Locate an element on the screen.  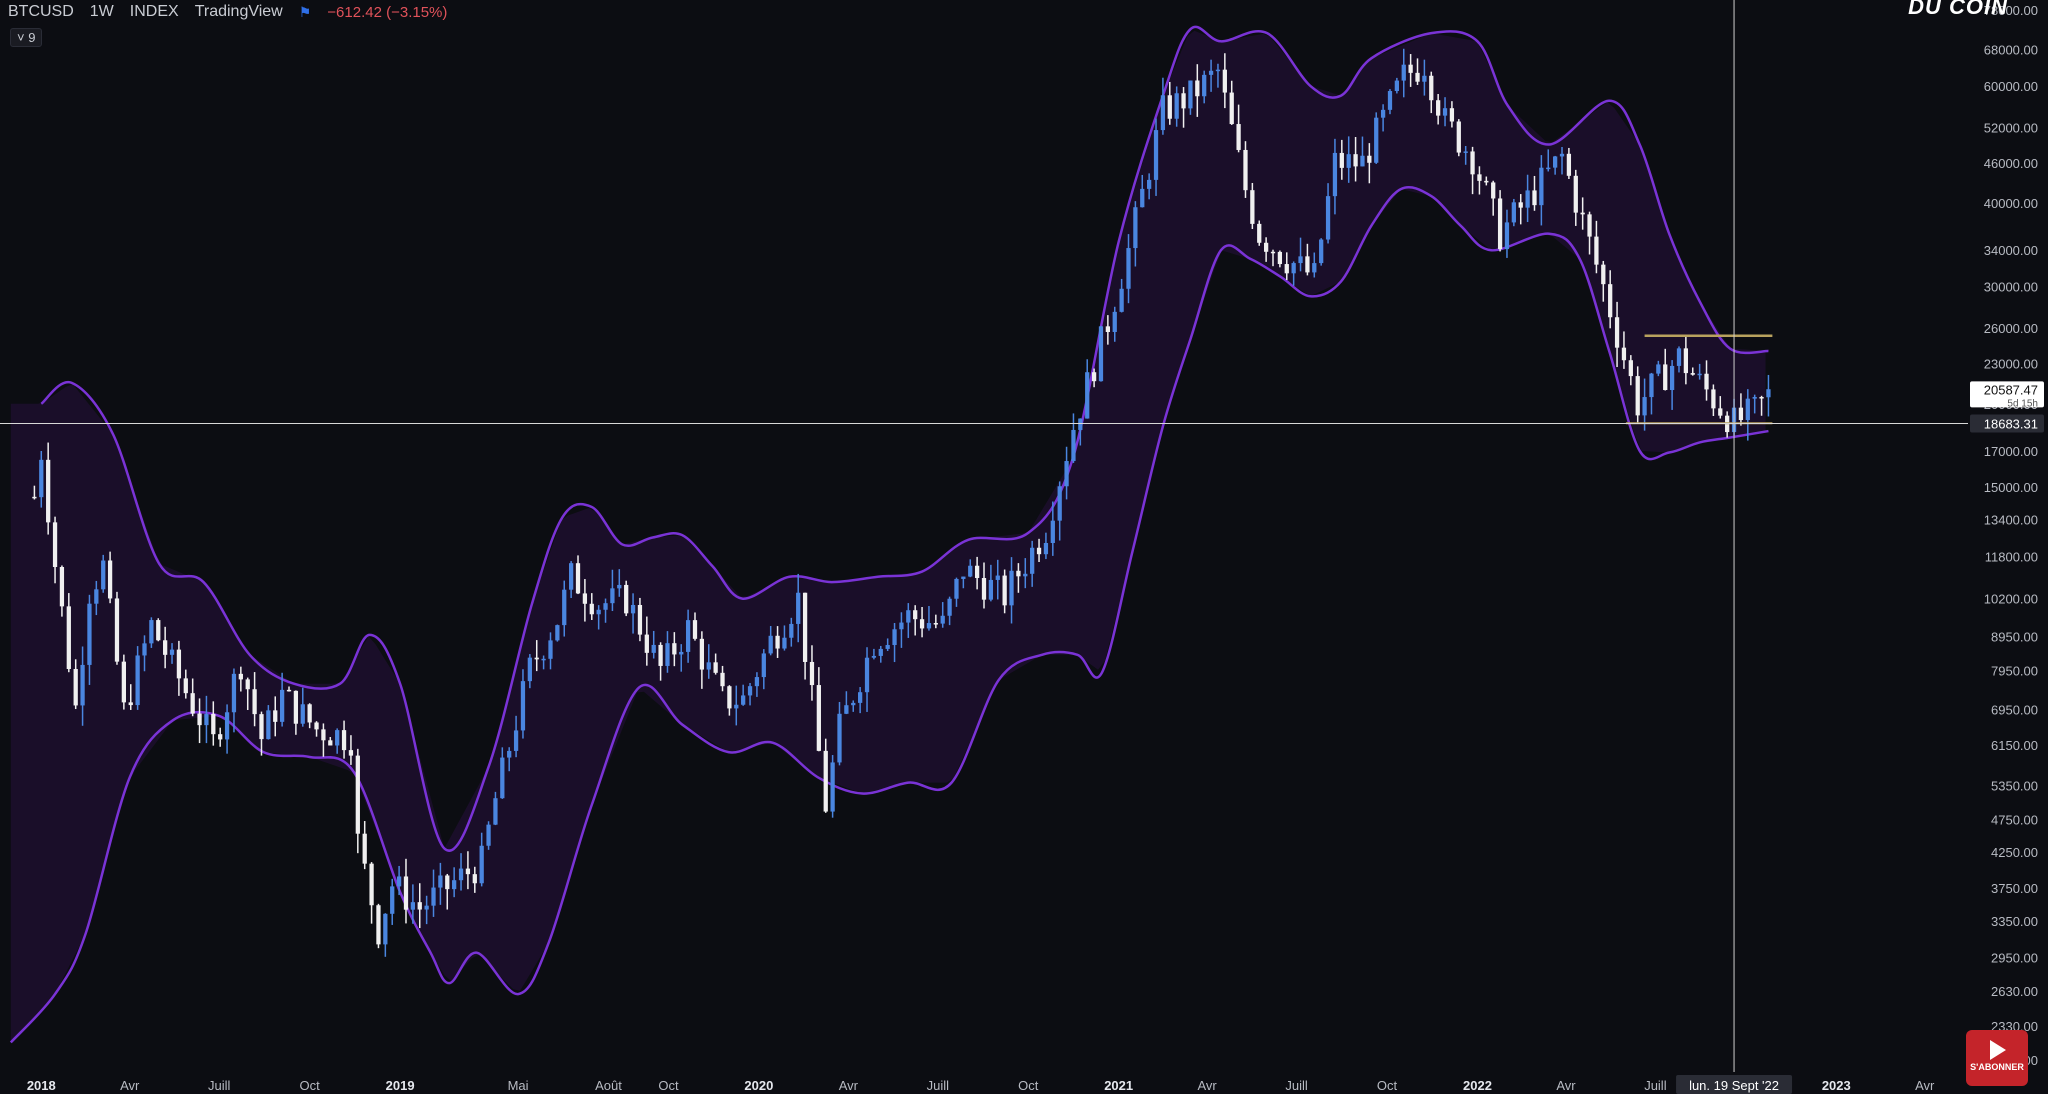
y-tick-label: 4250.00 is located at coordinates (2014, 852).